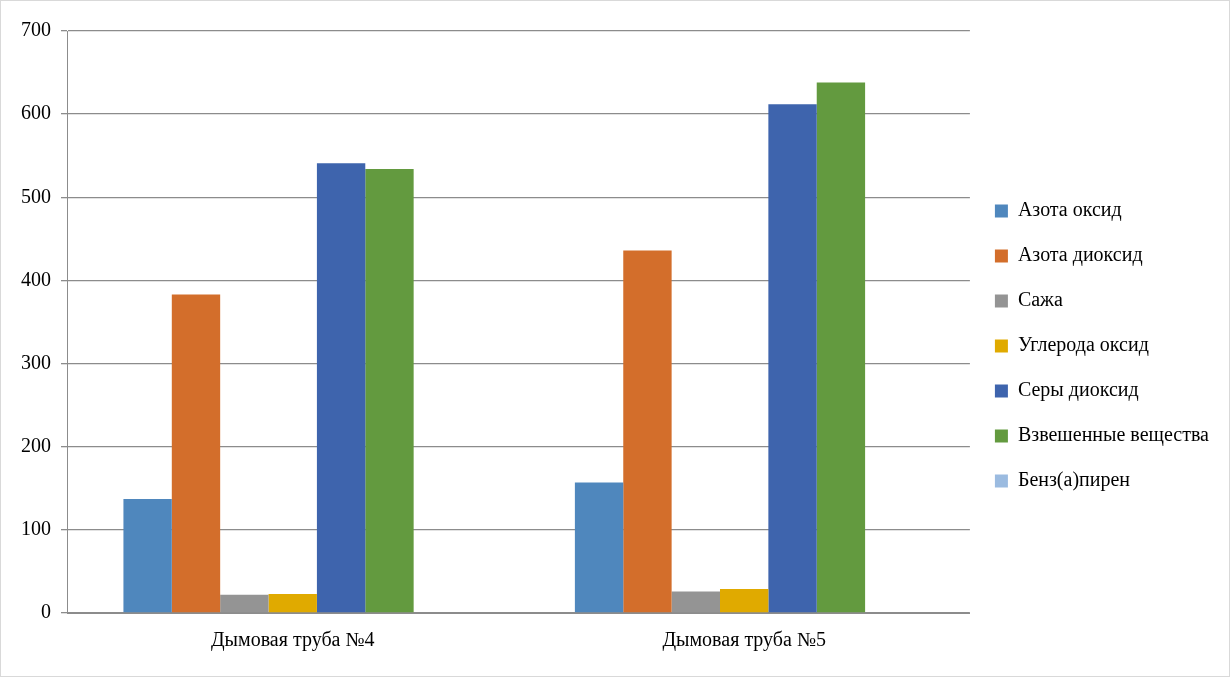 Image resolution: width=1230 pixels, height=677 pixels. What do you see at coordinates (46, 611) in the screenshot?
I see `y-tick-label: 0` at bounding box center [46, 611].